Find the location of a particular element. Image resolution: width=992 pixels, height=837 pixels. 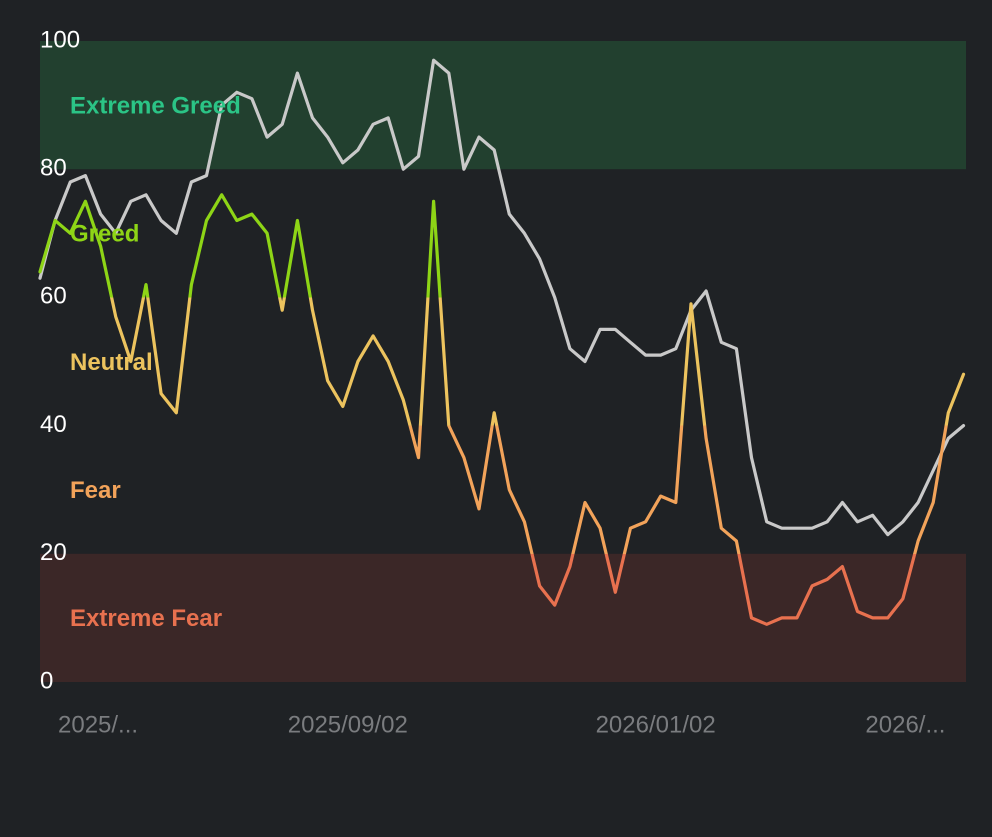

y-tick-label: 60 is located at coordinates (53, 296).